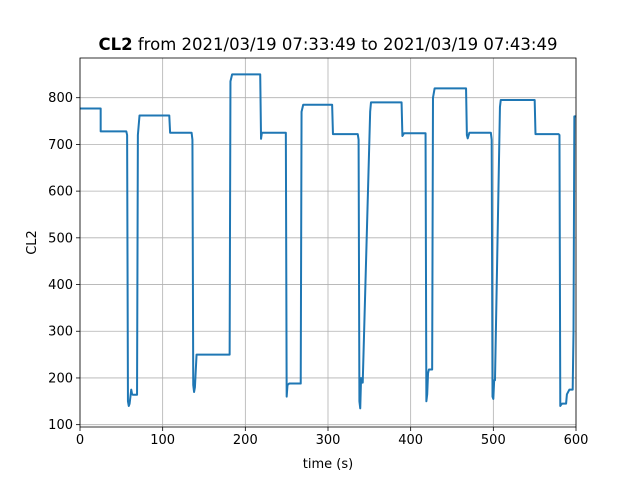  What do you see at coordinates (162, 440) in the screenshot?
I see `x-tick-label: 100` at bounding box center [162, 440].